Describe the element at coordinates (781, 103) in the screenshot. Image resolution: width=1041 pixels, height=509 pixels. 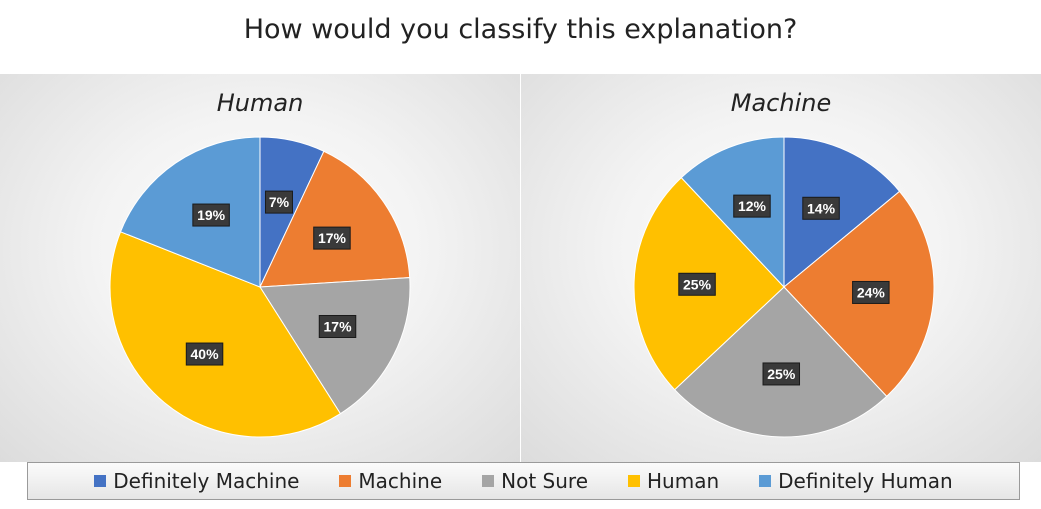
I see `pie-title-machine: Machine` at that location.